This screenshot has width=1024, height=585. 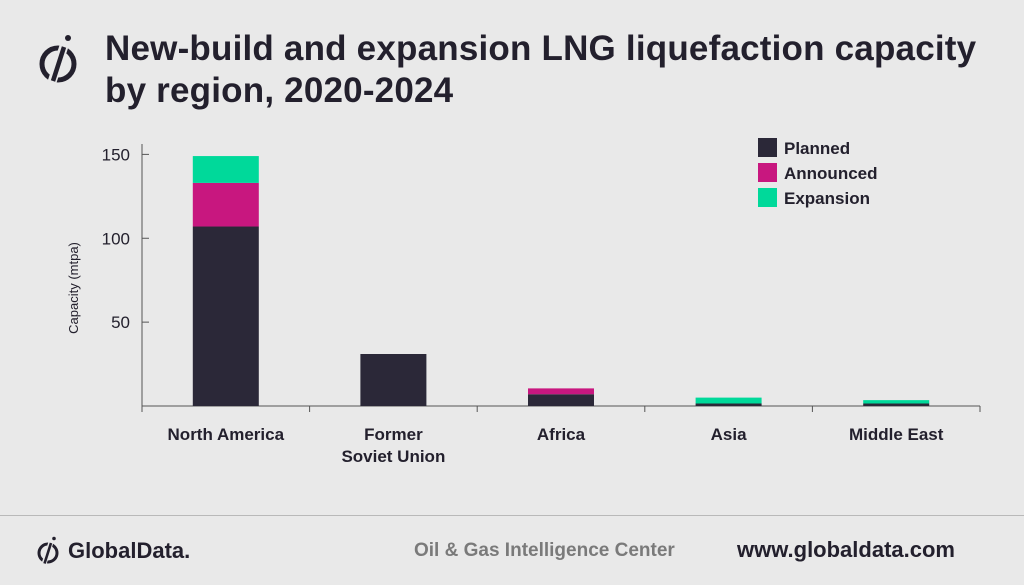 I want to click on globaldata-logo-icon, so click(x=58, y=59).